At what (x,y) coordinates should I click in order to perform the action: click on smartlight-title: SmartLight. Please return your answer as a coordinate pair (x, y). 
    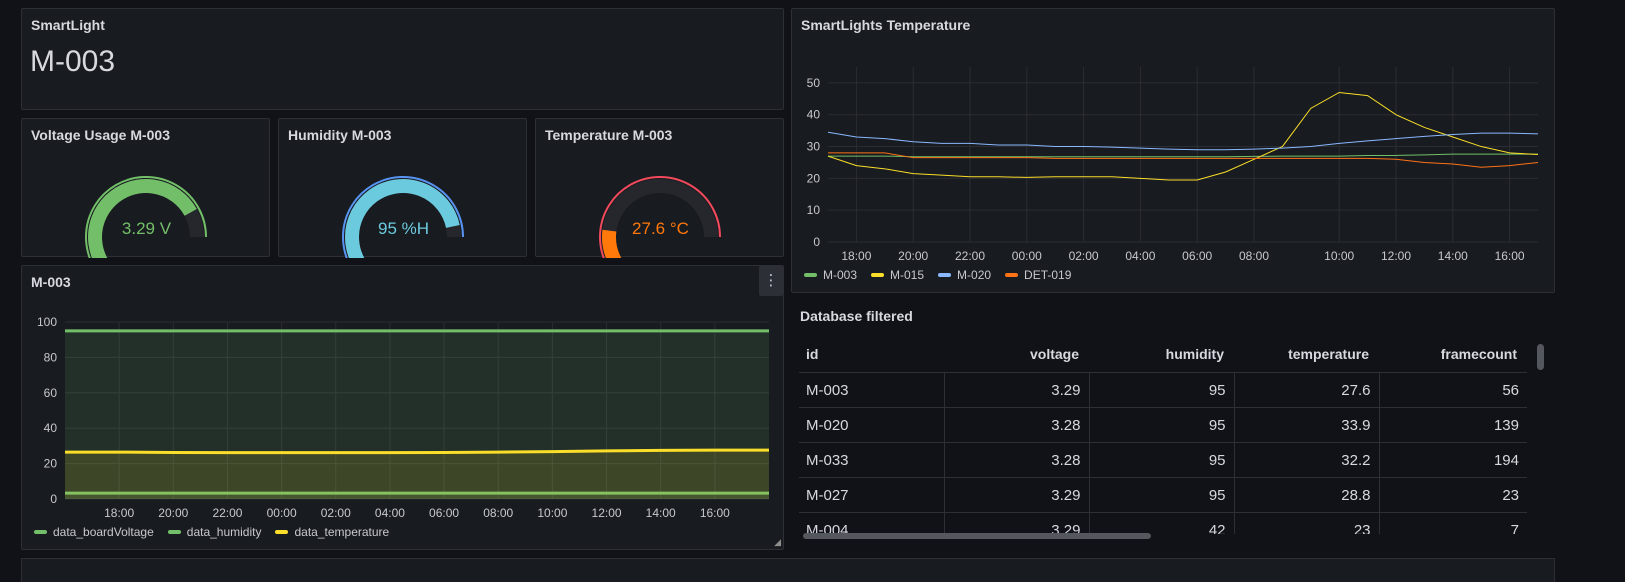
    Looking at the image, I should click on (68, 25).